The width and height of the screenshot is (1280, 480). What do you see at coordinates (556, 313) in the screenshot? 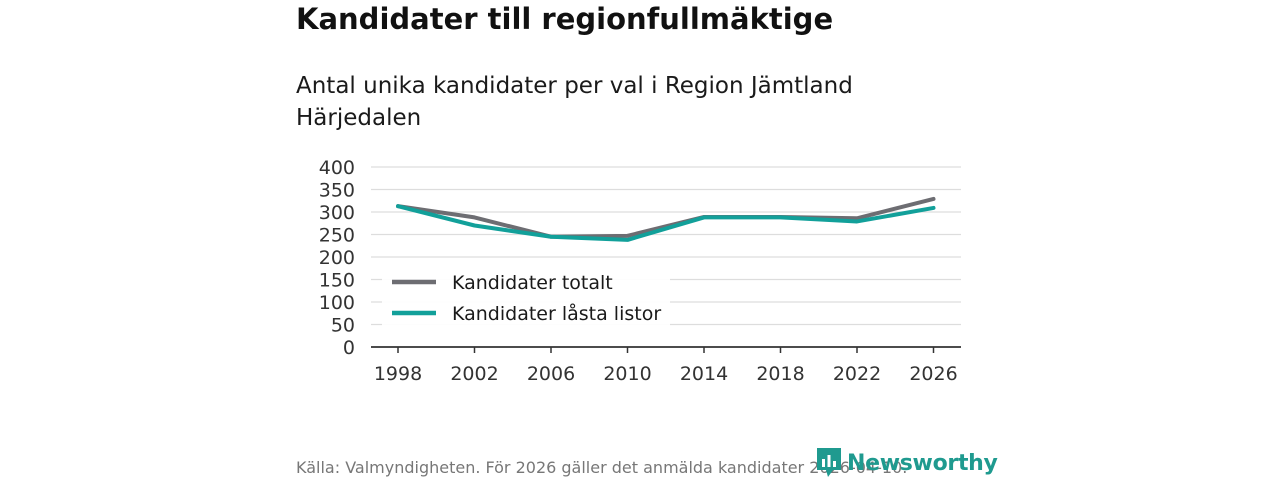
I see `legend-label: Kandidater låsta listor` at bounding box center [556, 313].